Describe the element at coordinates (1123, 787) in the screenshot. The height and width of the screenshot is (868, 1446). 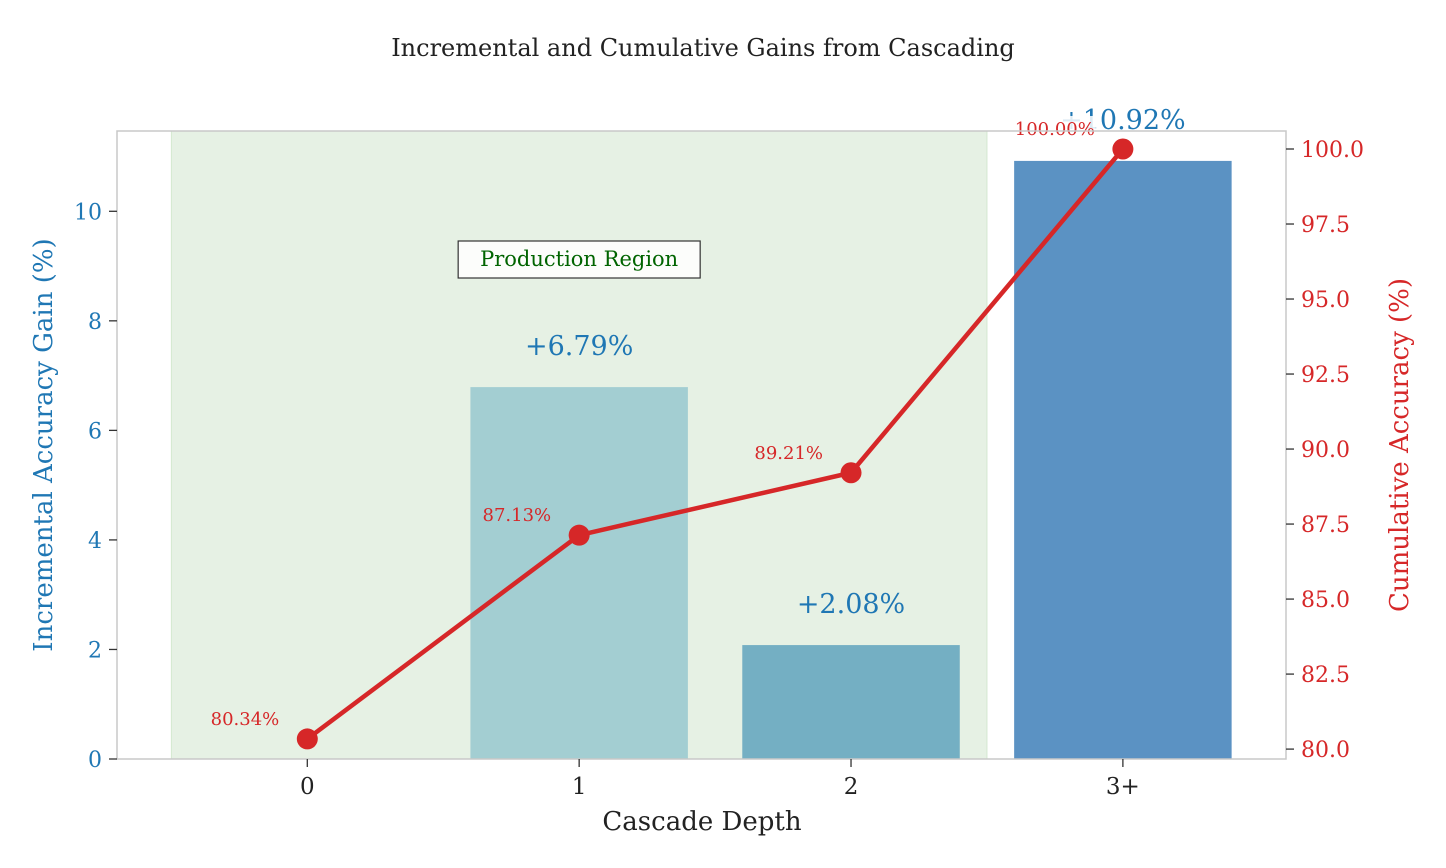
I see `x-axis-tick-label: 3+` at that location.